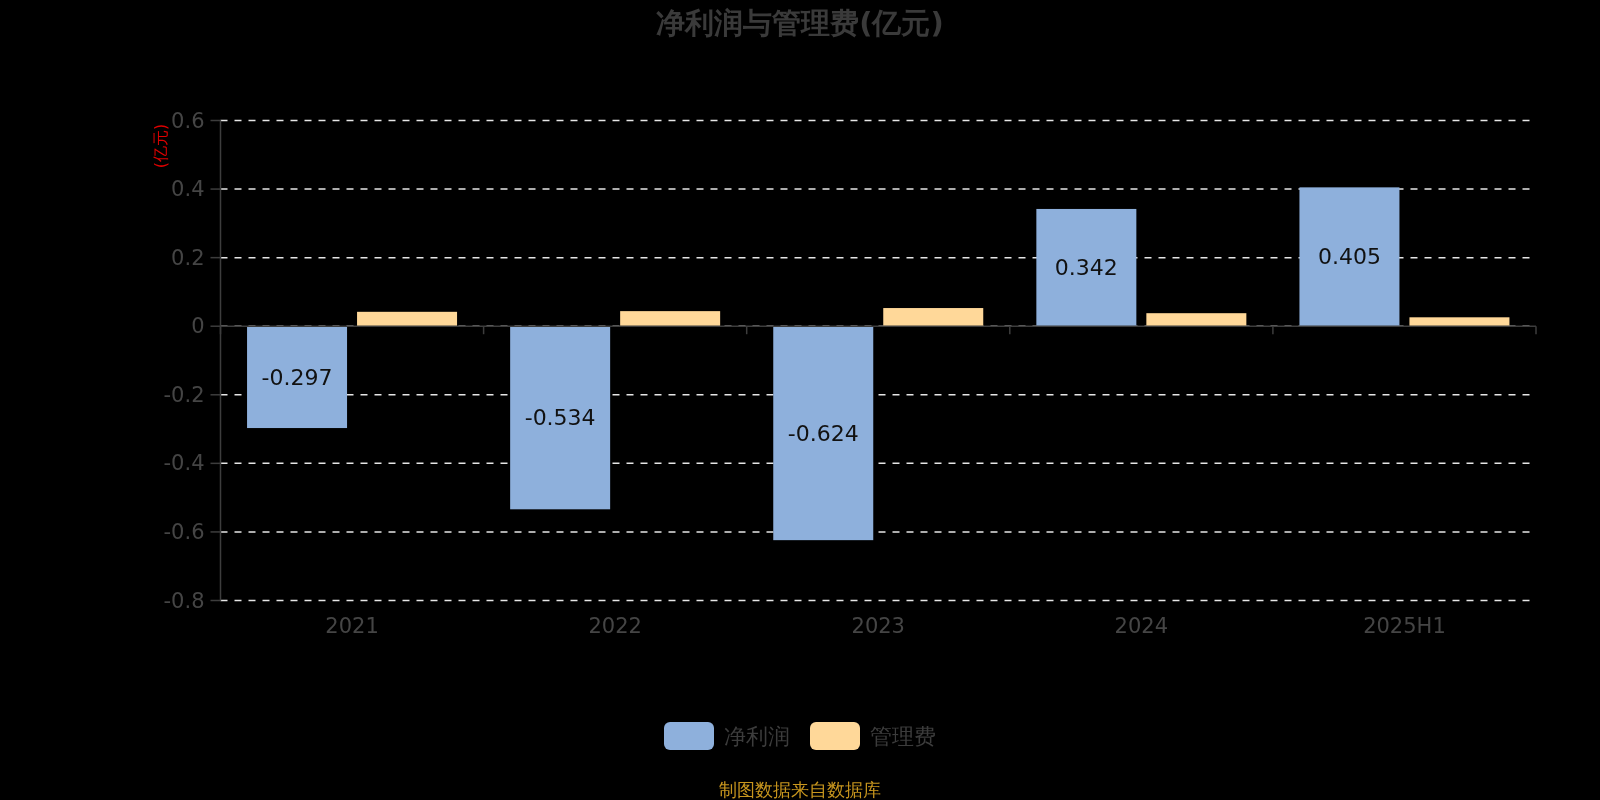  Describe the element at coordinates (297, 377) in the screenshot. I see `data-label: -0.297` at that location.